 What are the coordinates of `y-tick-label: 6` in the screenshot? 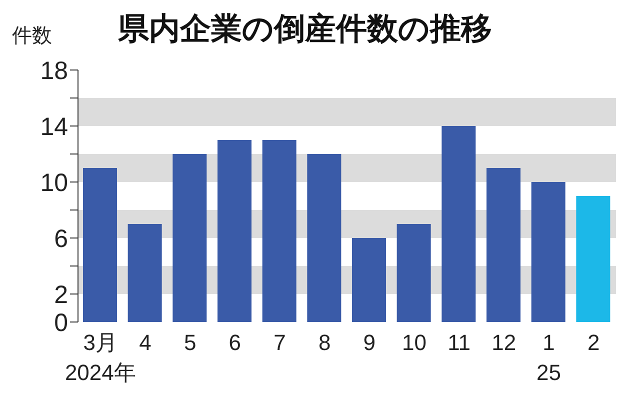 It's located at (61, 238).